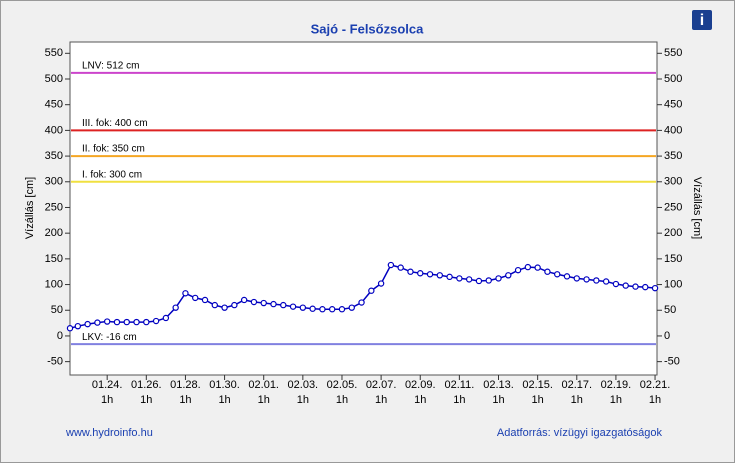  What do you see at coordinates (672, 362) in the screenshot?
I see `y2-tick-label: -50` at bounding box center [672, 362].